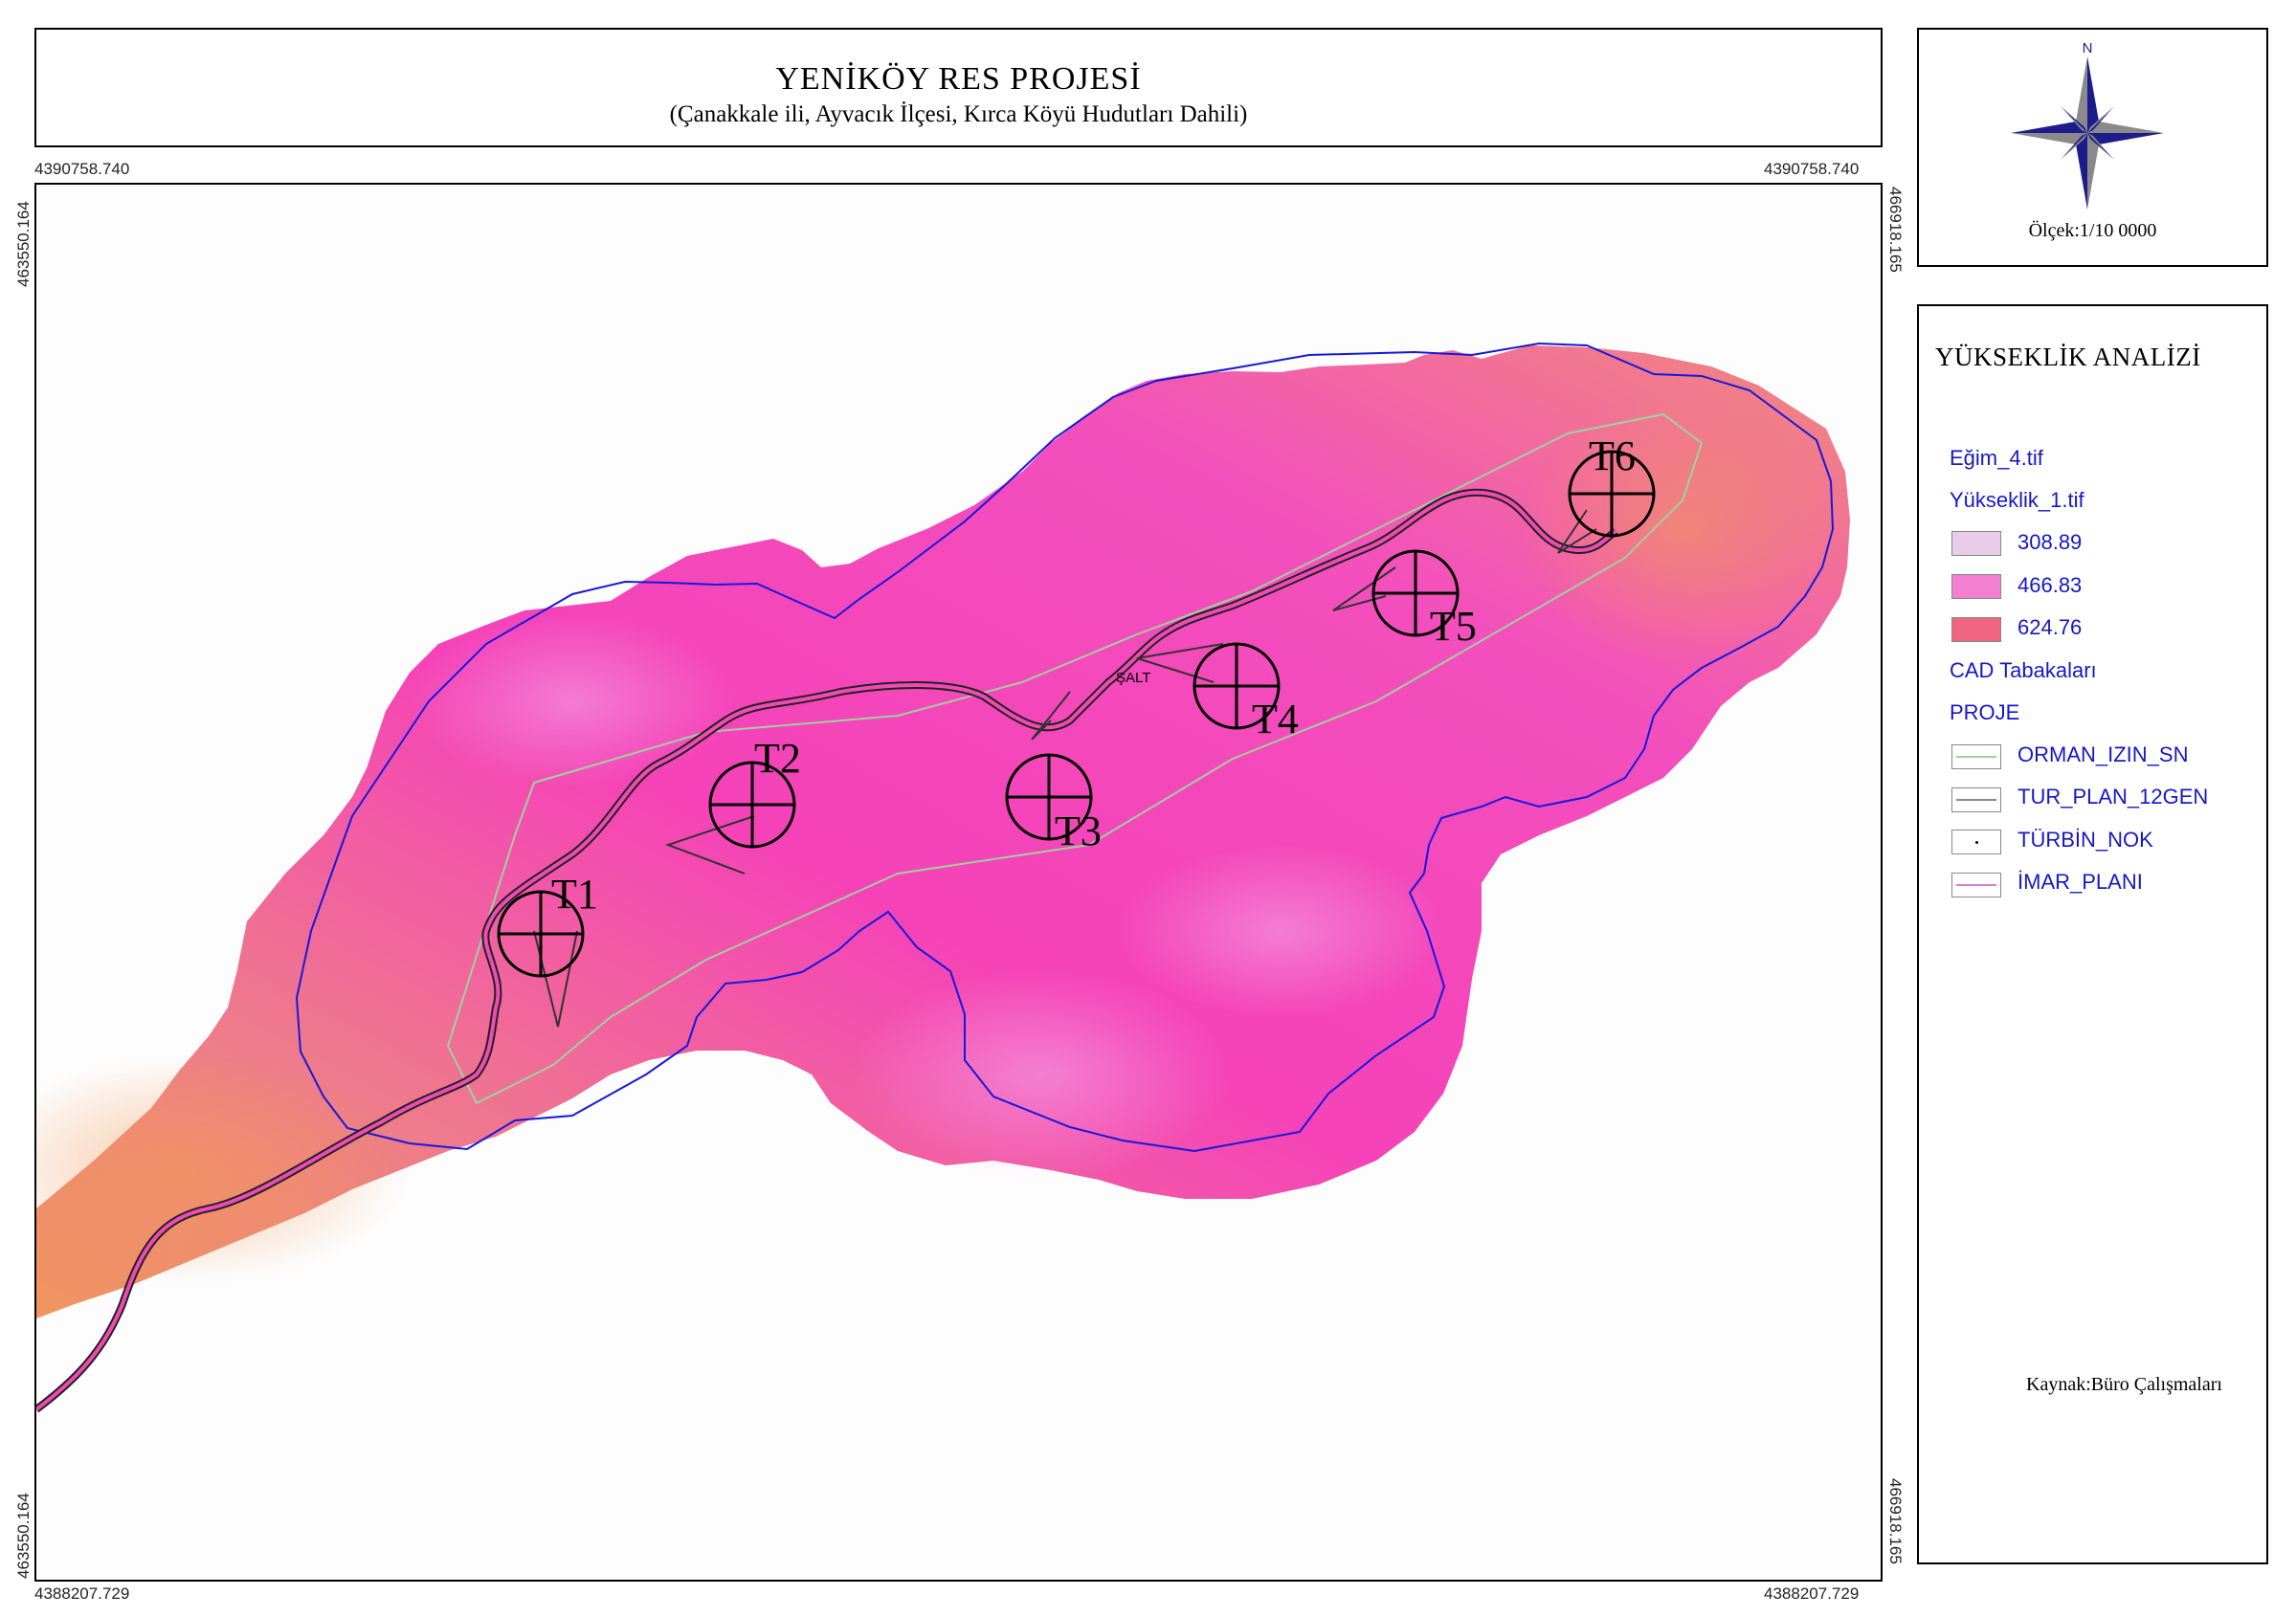  I want to click on map-scale: Ölçek:1/10 0000, so click(2092, 230).